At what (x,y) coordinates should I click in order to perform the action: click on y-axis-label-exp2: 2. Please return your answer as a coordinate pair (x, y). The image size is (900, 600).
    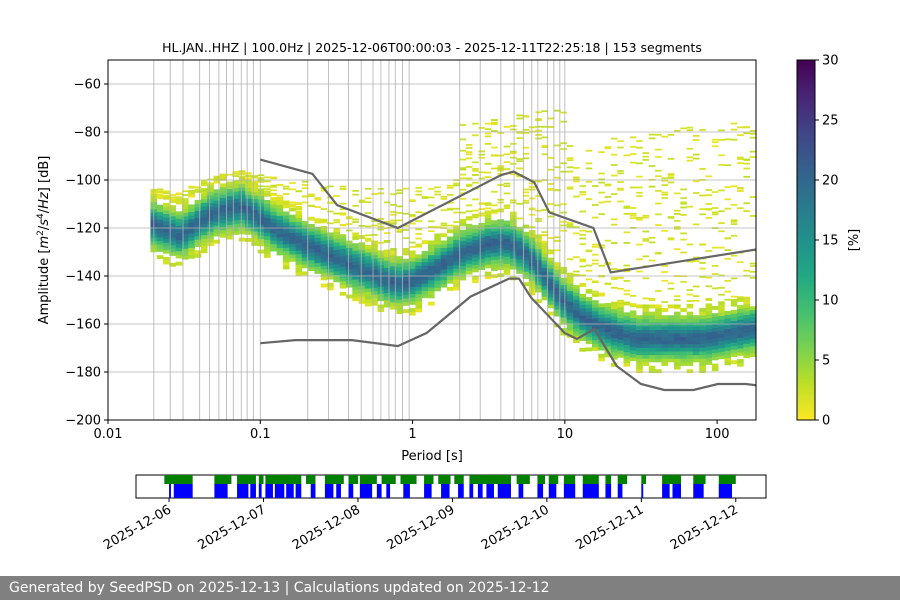
    Looking at the image, I should click on (41, 233).